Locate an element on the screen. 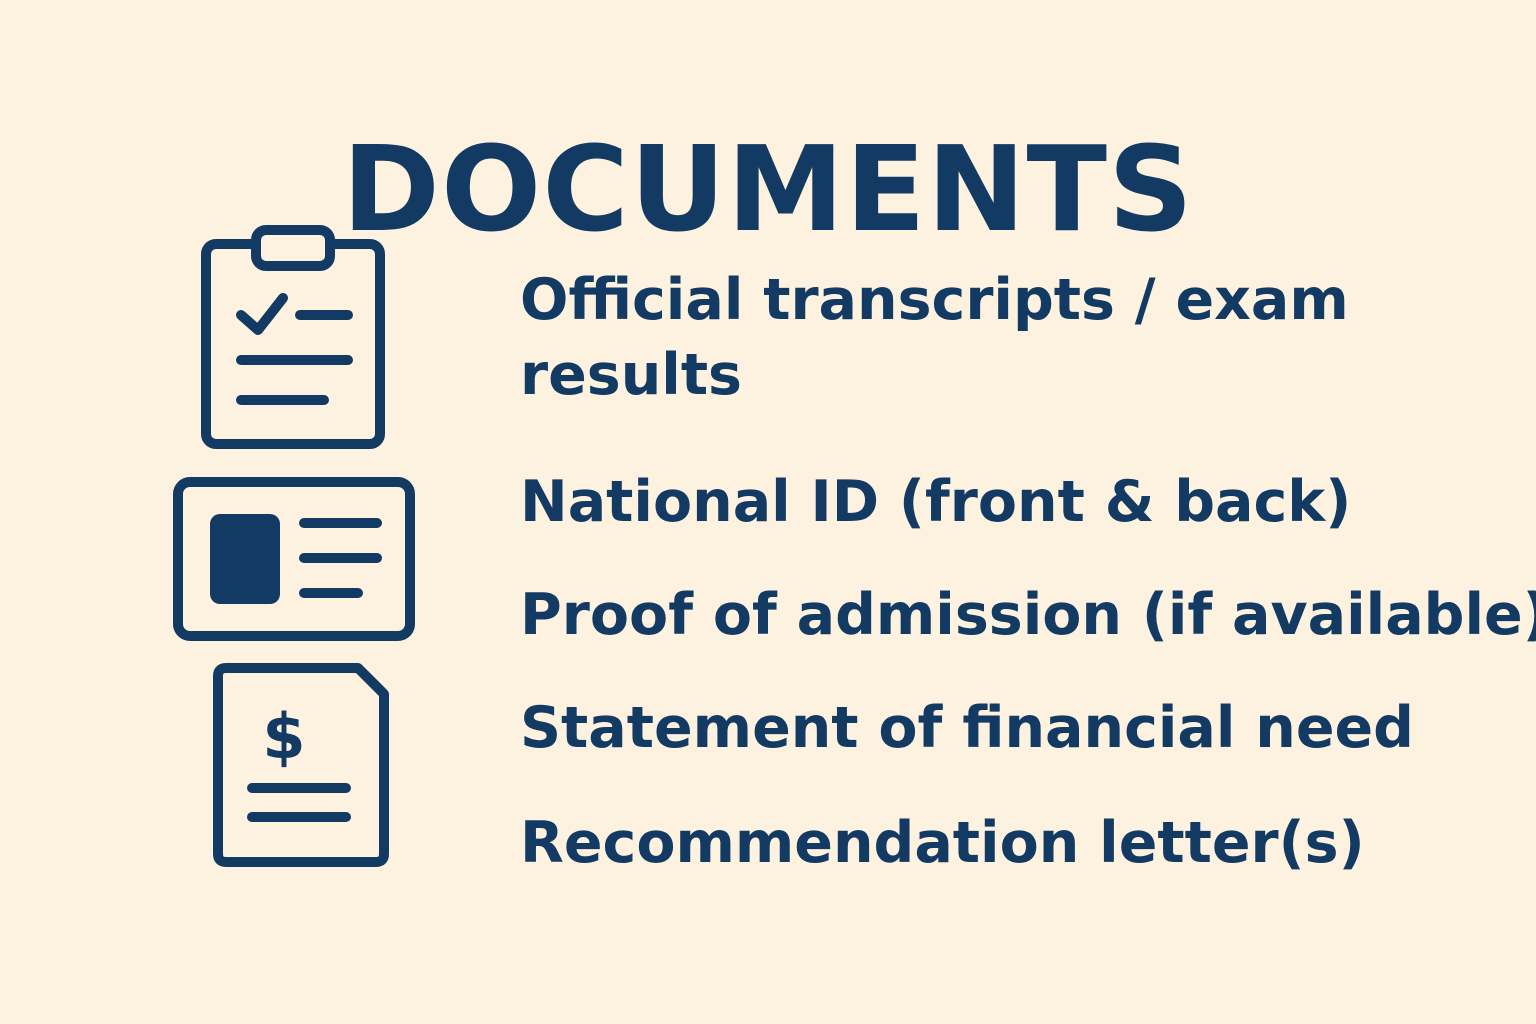 This screenshot has width=1536, height=1024. document-item-recommendation-letters: Recommendation letter(s) is located at coordinates (942, 843).